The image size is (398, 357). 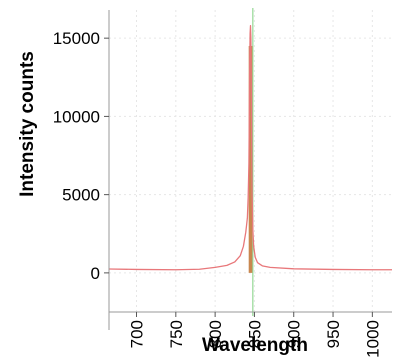 I want to click on y-tick-label: 15000, so click(x=76, y=38).